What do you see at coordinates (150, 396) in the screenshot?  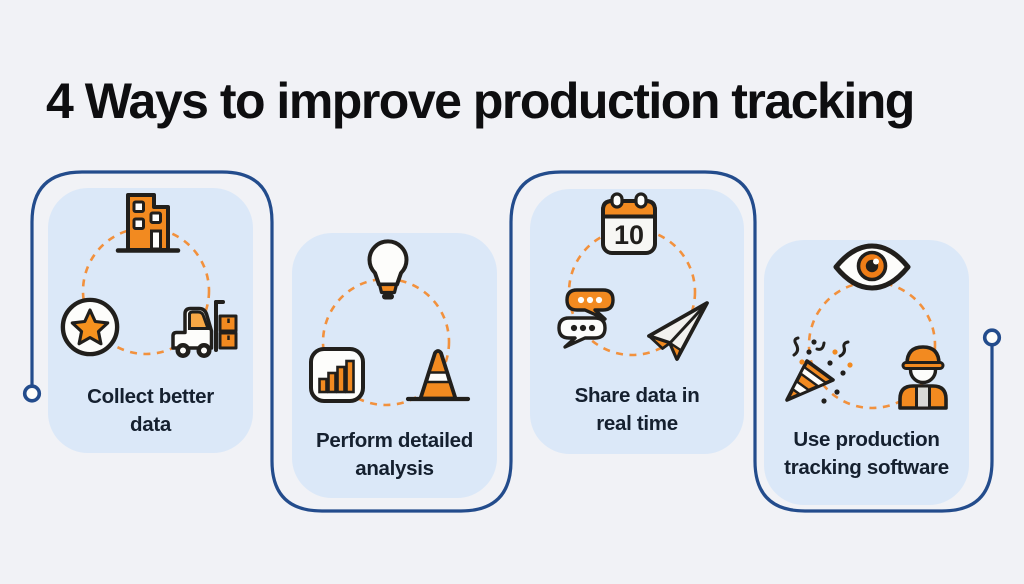 I see `card-label-line1: Collect better` at bounding box center [150, 396].